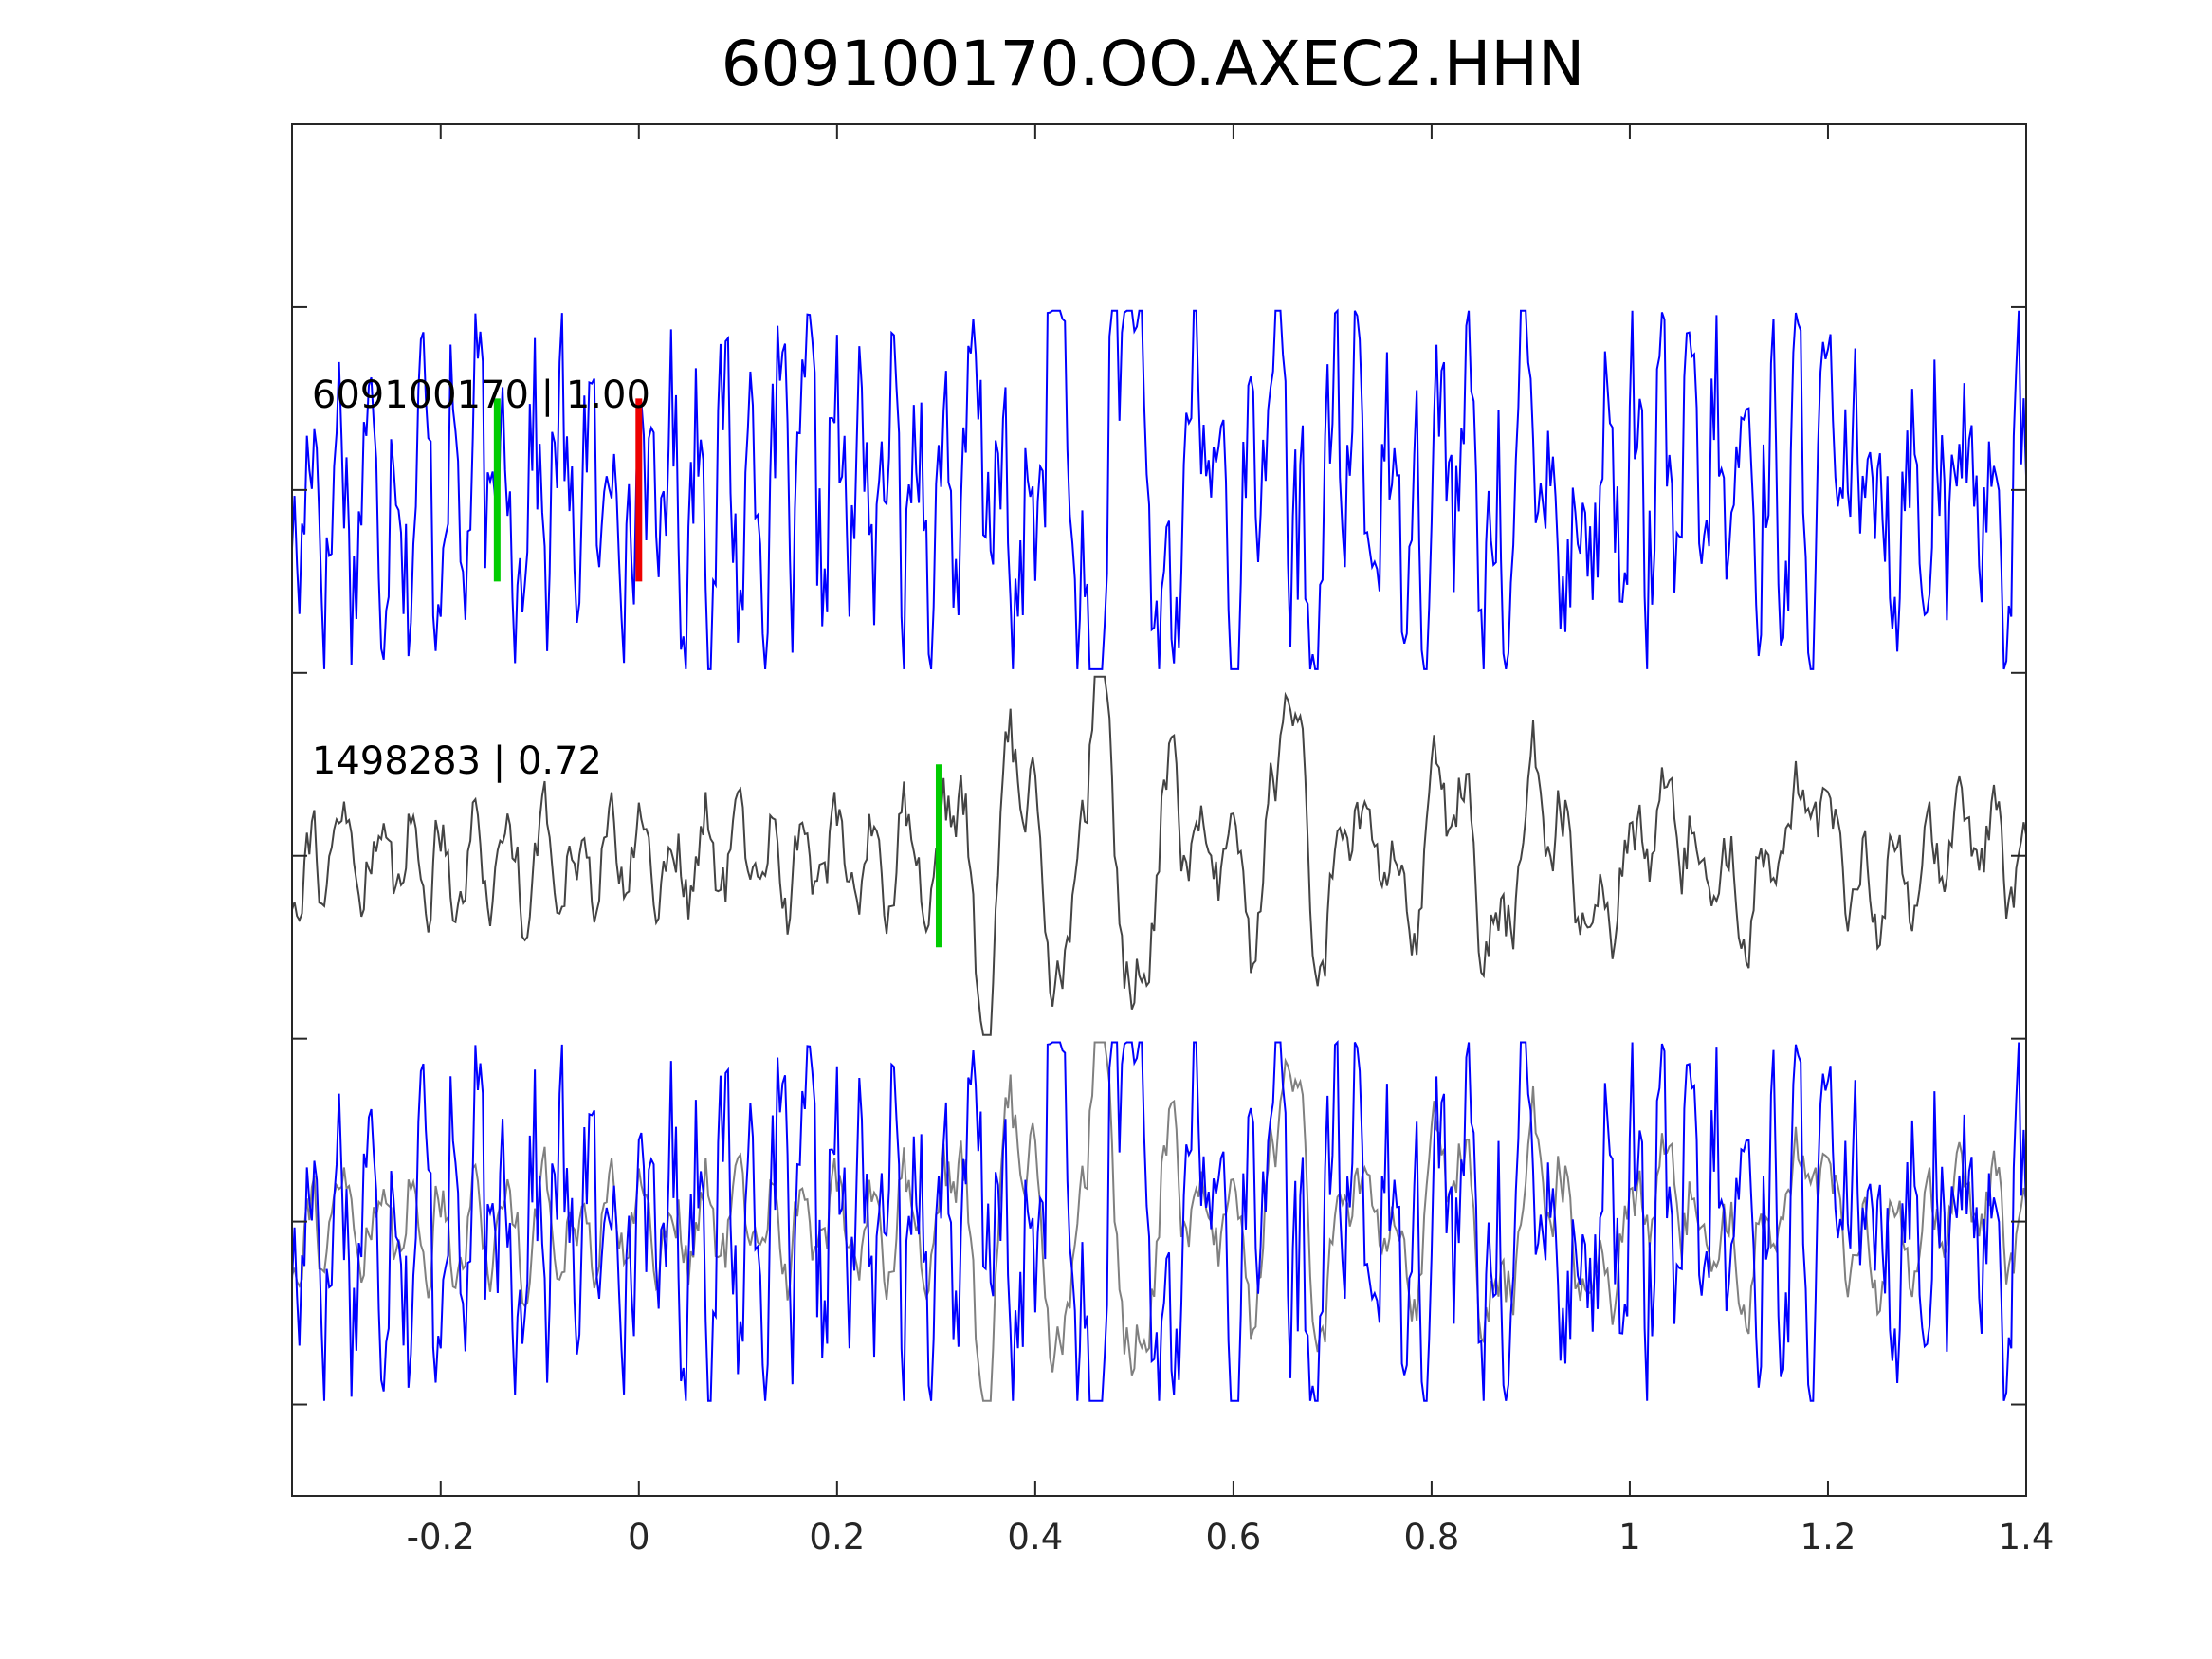 The width and height of the screenshot is (2212, 1659). I want to click on x-tick-label-6: 1, so click(1629, 1537).